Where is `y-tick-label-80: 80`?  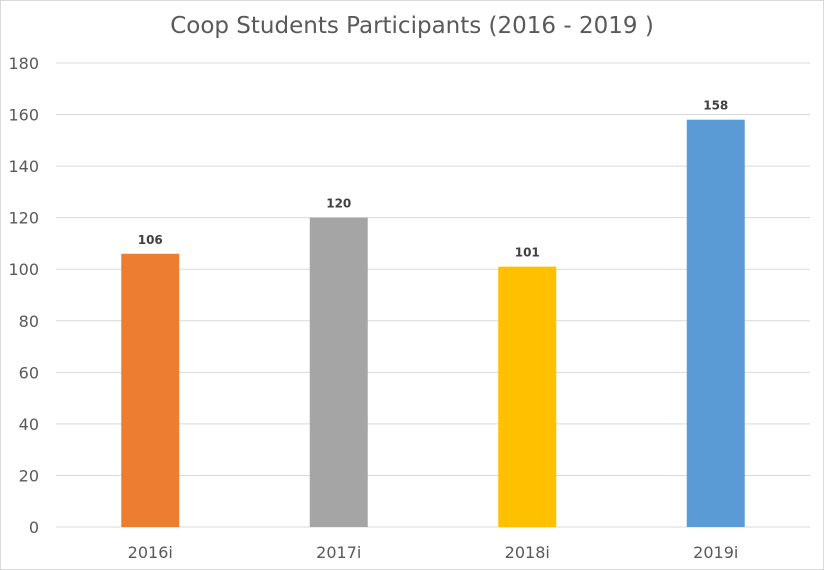
y-tick-label-80: 80 is located at coordinates (29, 321).